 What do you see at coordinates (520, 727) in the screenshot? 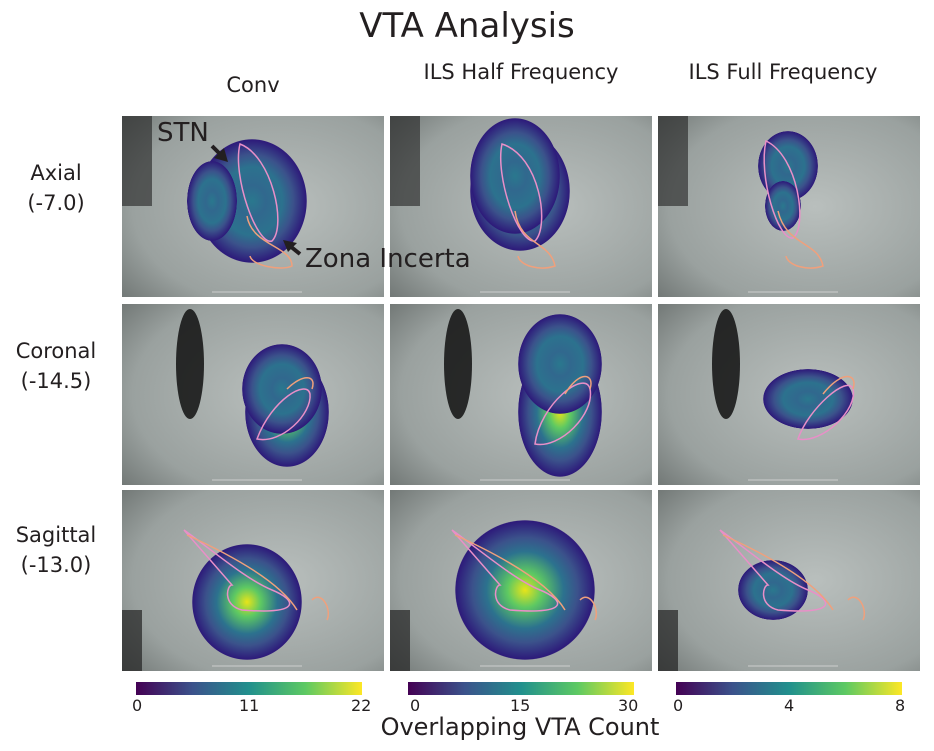
I see `colorbar-label: Overlapping VTA Count` at bounding box center [520, 727].